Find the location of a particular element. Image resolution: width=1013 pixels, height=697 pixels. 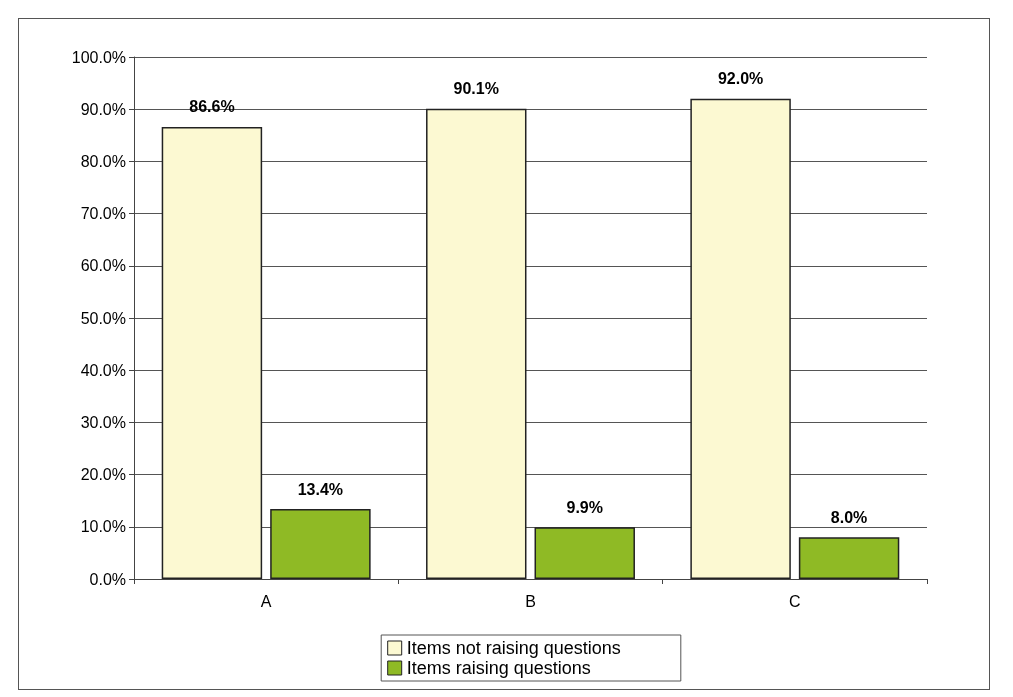

y-tick-label: 0.0% is located at coordinates (107, 579).